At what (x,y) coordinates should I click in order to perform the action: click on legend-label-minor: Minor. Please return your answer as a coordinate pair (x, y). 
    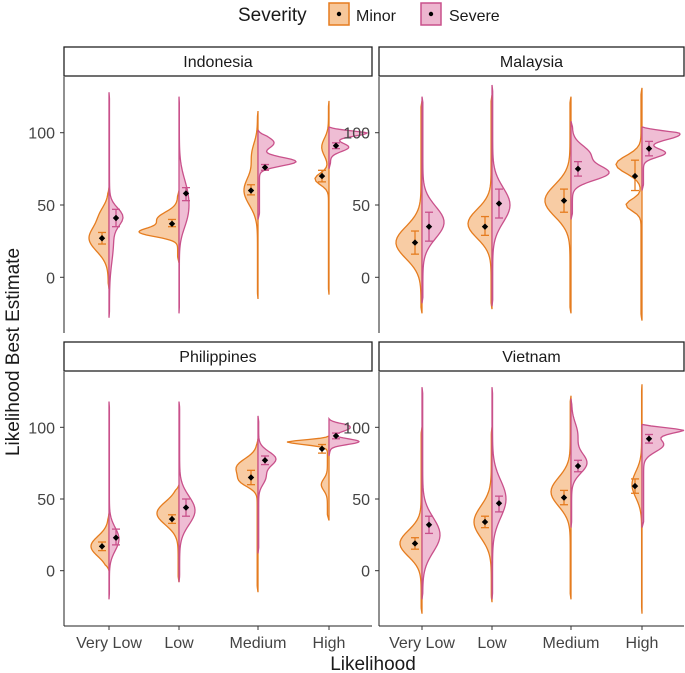
    Looking at the image, I should click on (376, 16).